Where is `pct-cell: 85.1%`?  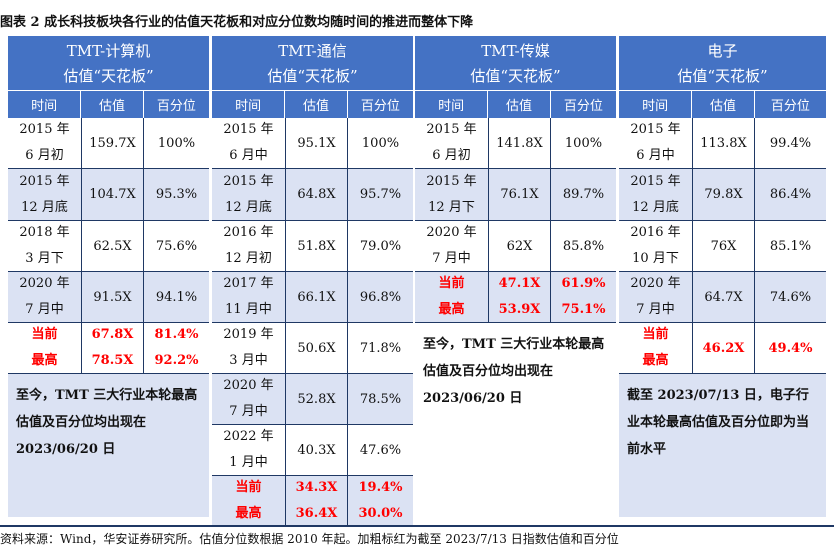 pct-cell: 85.1% is located at coordinates (790, 246).